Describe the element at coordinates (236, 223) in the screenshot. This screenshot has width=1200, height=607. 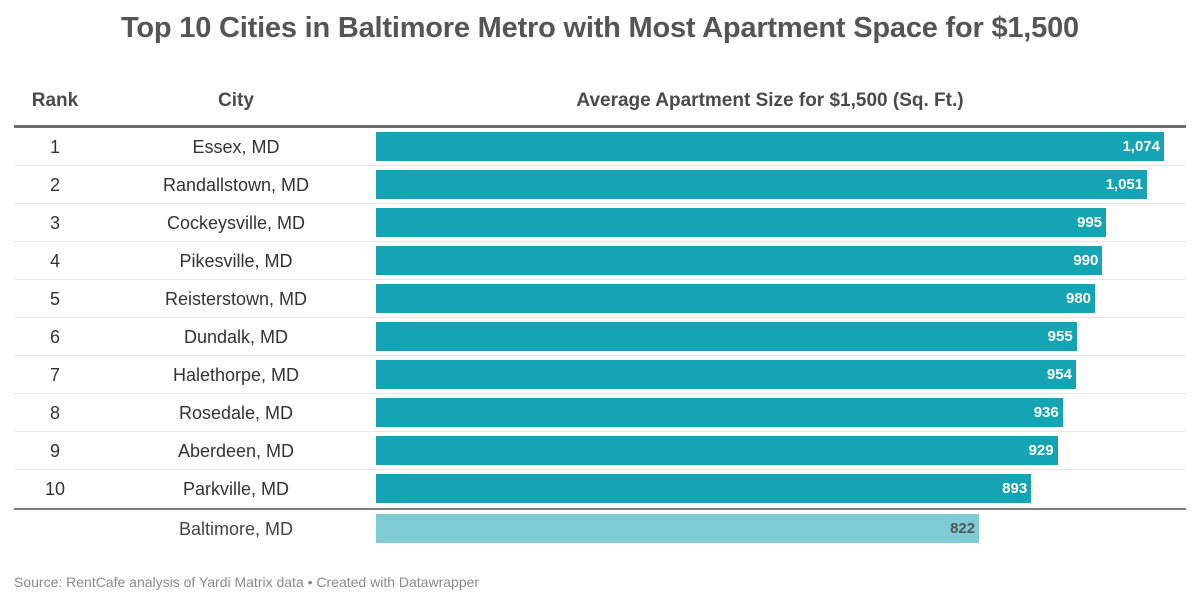
I see `city-cell: Cockeysville, MD` at that location.